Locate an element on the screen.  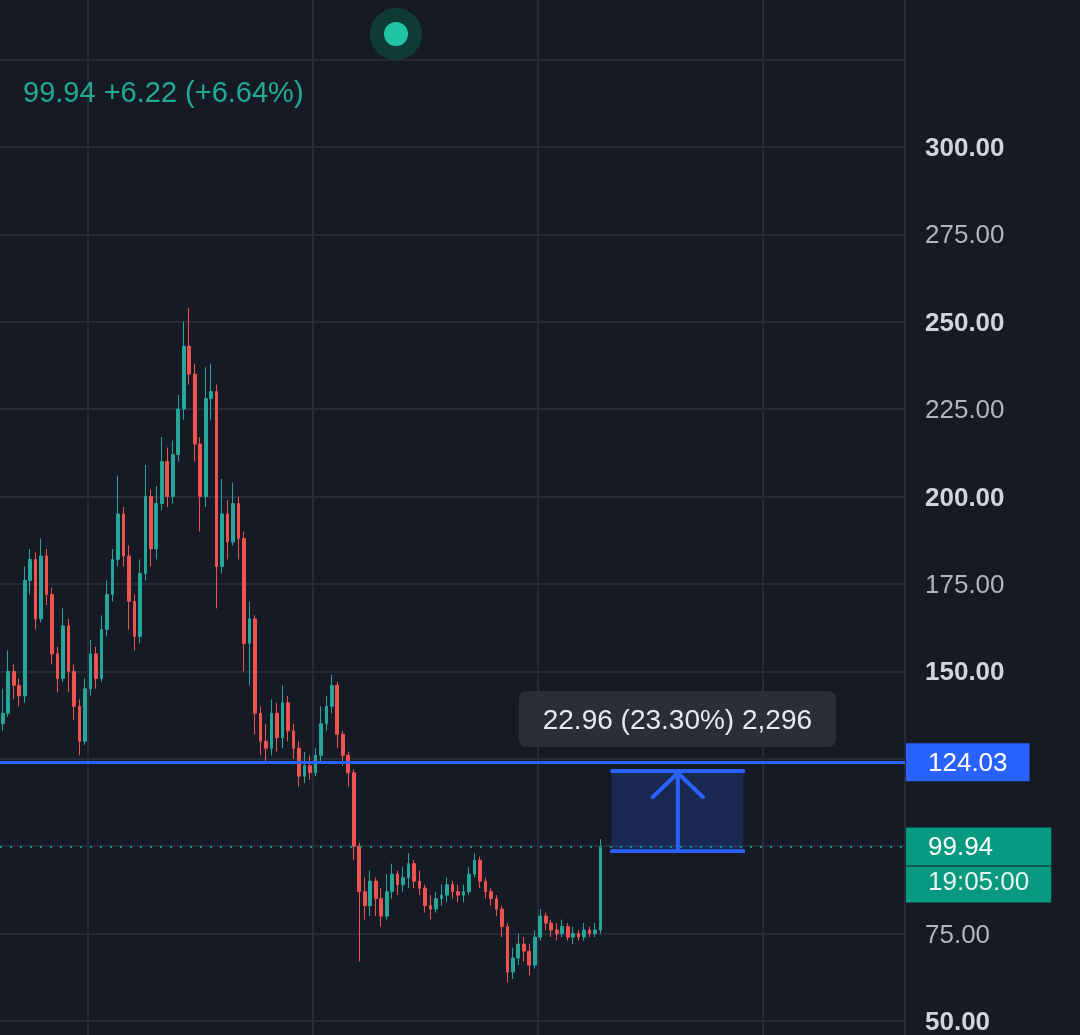
text: 19:05:00 is located at coordinates (979, 881).